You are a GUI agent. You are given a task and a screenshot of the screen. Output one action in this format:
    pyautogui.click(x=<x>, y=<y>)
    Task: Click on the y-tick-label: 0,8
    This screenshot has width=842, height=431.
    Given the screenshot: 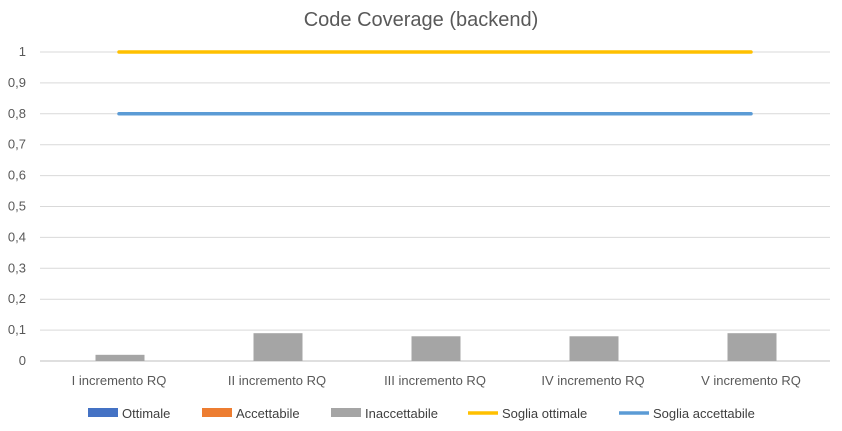 What is the action you would take?
    pyautogui.click(x=17, y=113)
    